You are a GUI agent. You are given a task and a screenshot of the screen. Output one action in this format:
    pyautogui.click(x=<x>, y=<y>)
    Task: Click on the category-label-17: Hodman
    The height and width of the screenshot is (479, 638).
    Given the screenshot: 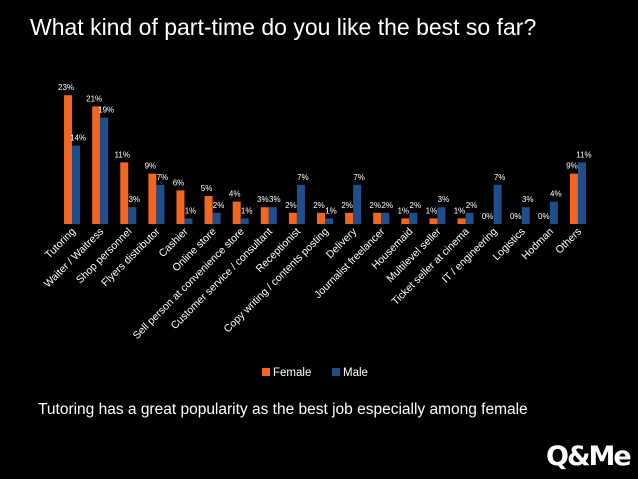 What is the action you would take?
    pyautogui.click(x=537, y=244)
    